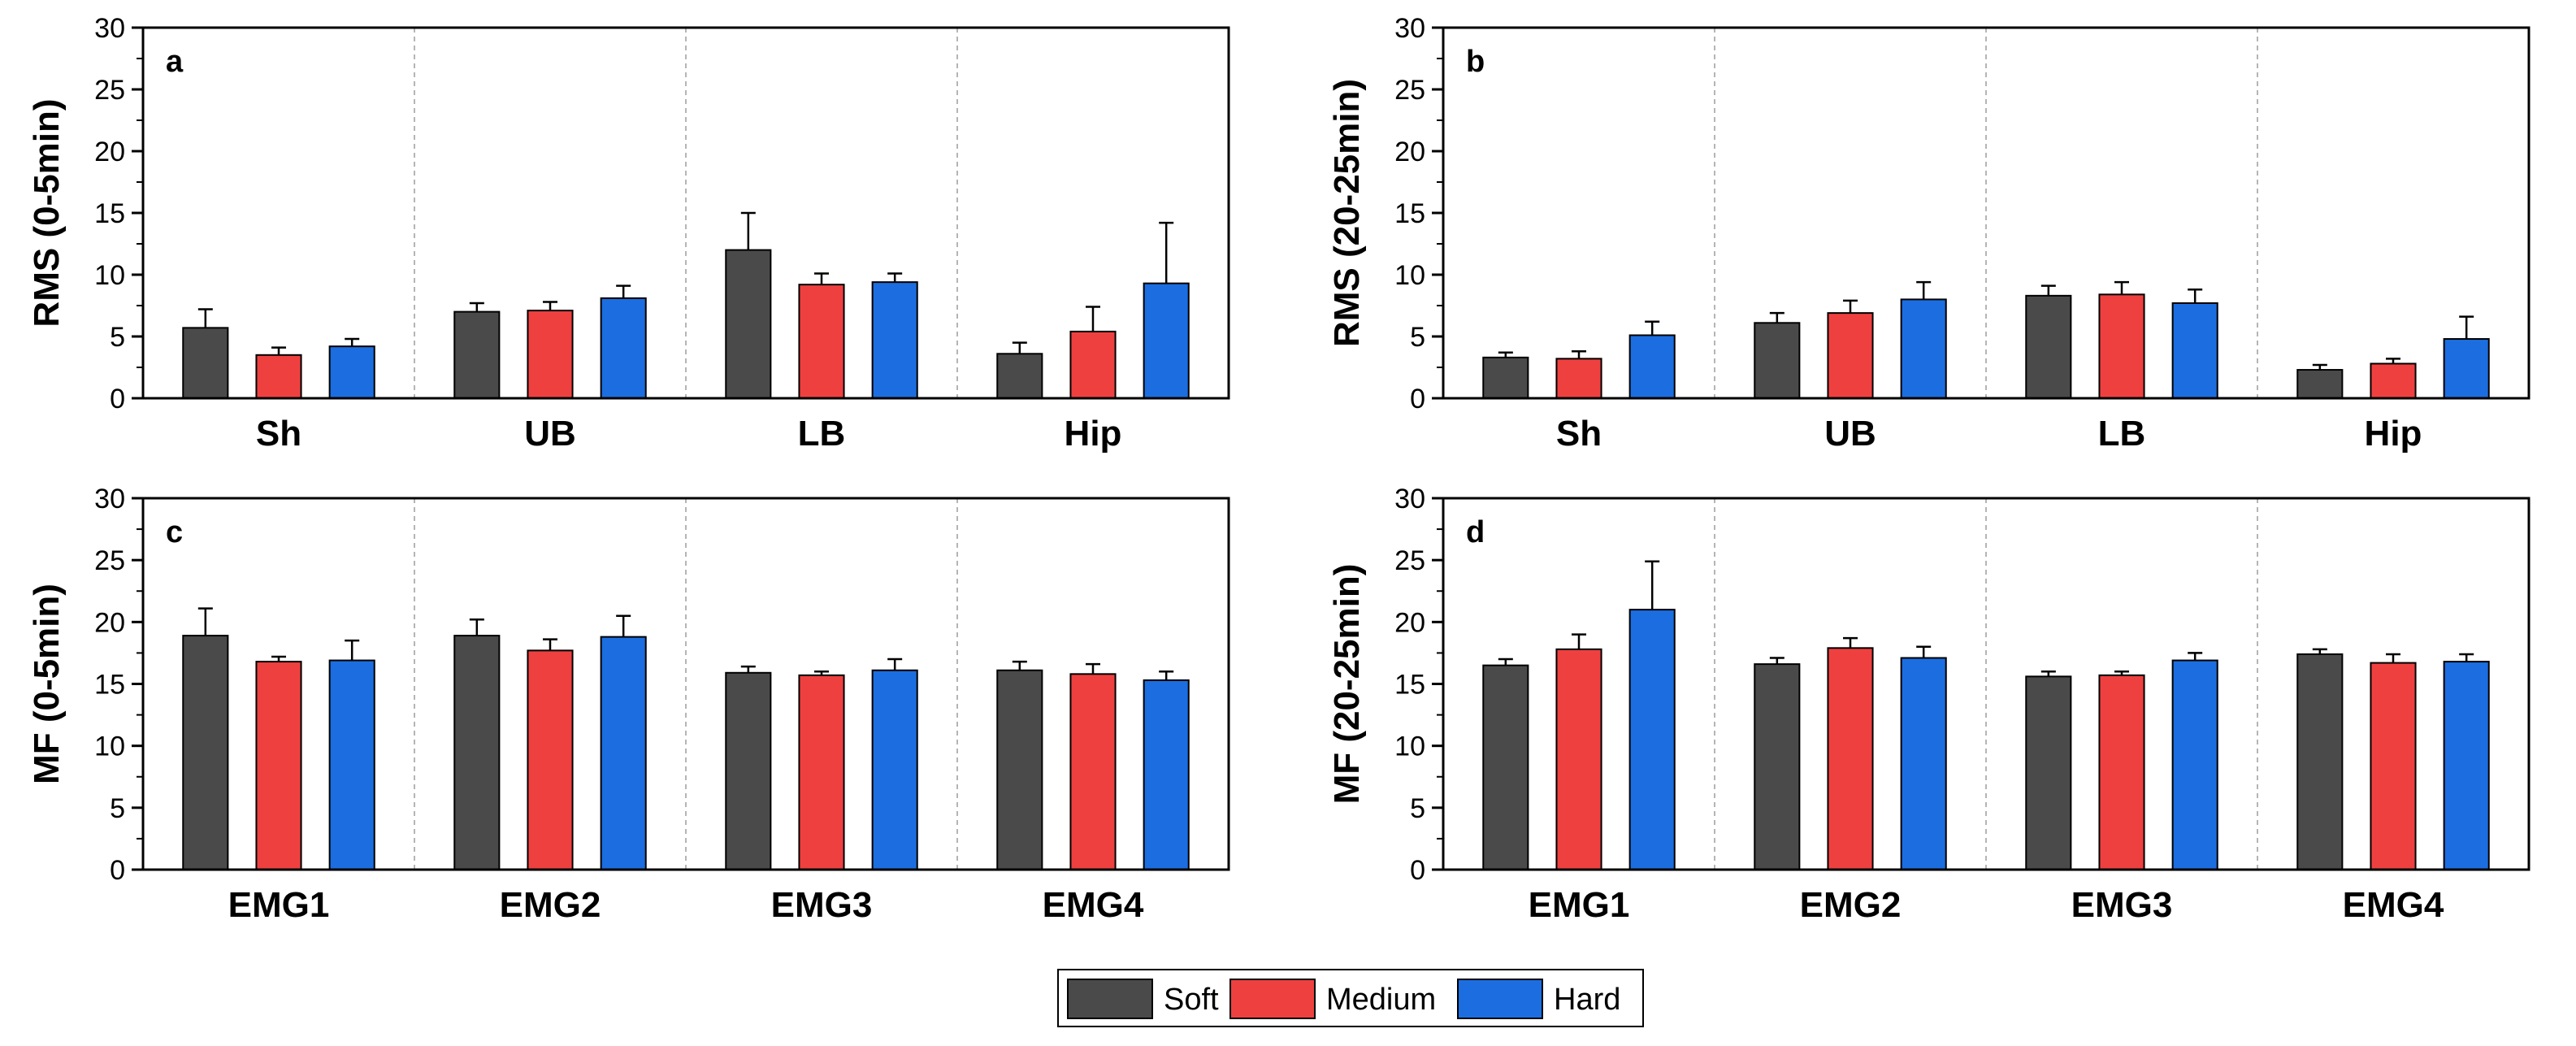  Describe the element at coordinates (1475, 62) in the screenshot. I see `panel-label: b` at that location.